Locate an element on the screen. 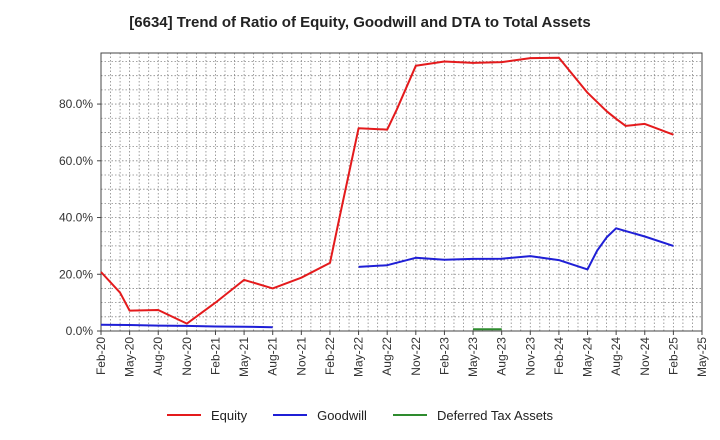  x-tick-label: Aug-24 is located at coordinates (616, 356).